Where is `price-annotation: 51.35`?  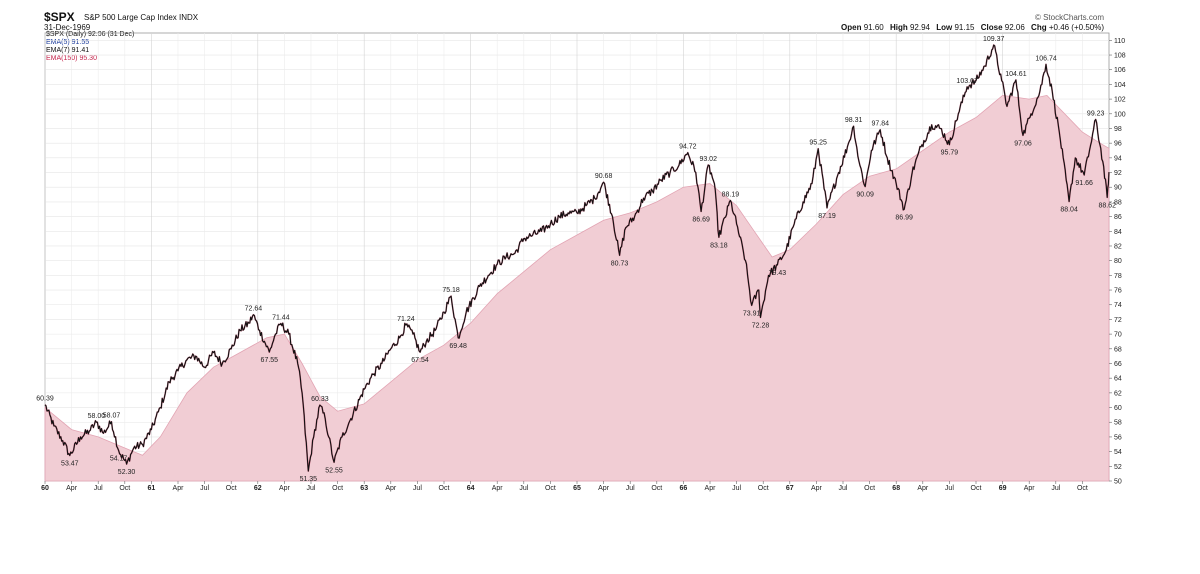 price-annotation: 51.35 is located at coordinates (309, 479).